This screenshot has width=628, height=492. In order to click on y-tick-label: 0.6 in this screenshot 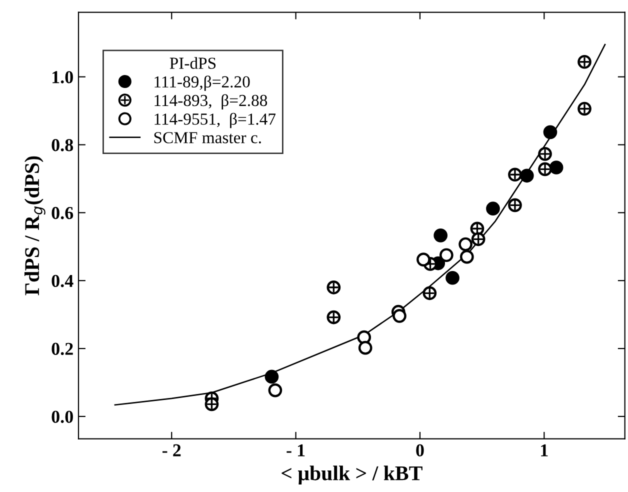, I will do `click(63, 213)`.